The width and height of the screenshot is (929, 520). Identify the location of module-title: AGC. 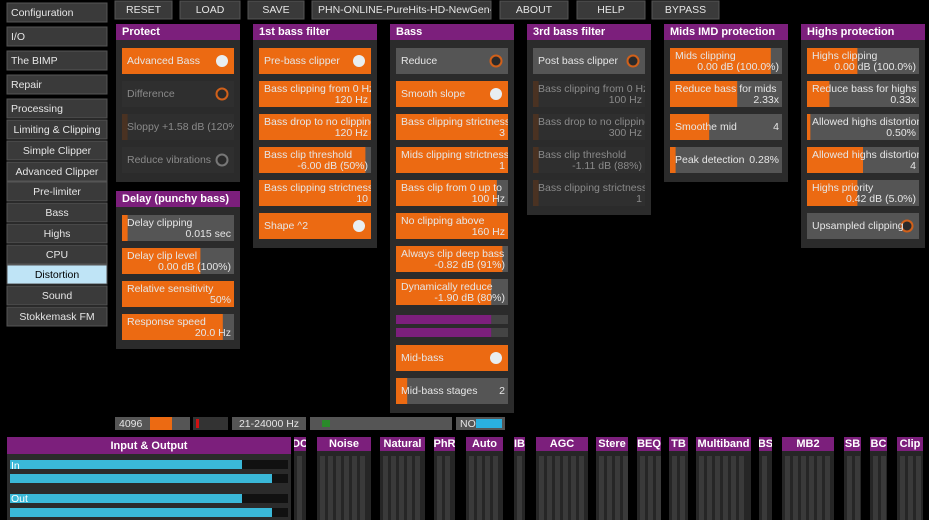
(562, 444).